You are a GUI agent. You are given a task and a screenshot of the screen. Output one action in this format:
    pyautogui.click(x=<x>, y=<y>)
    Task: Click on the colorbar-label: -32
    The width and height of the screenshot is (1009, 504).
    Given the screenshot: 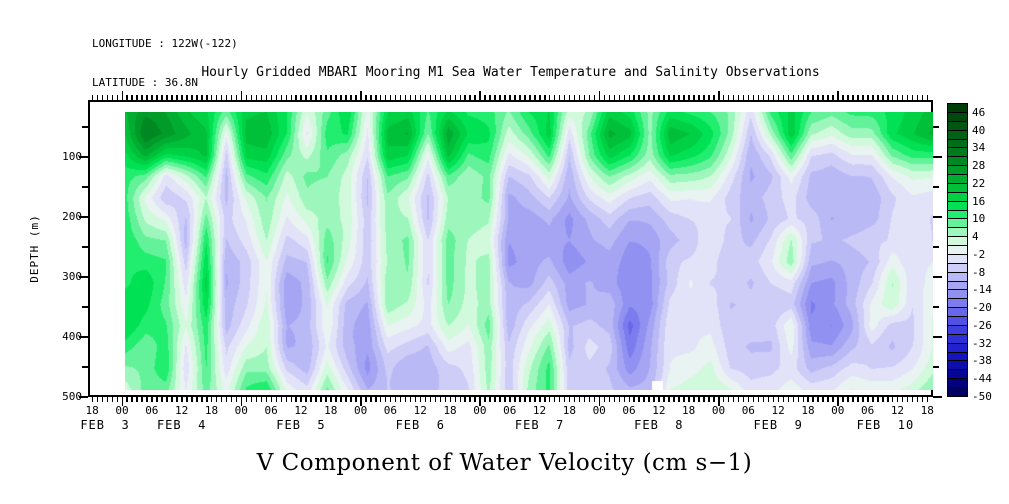 What is the action you would take?
    pyautogui.click(x=982, y=343)
    